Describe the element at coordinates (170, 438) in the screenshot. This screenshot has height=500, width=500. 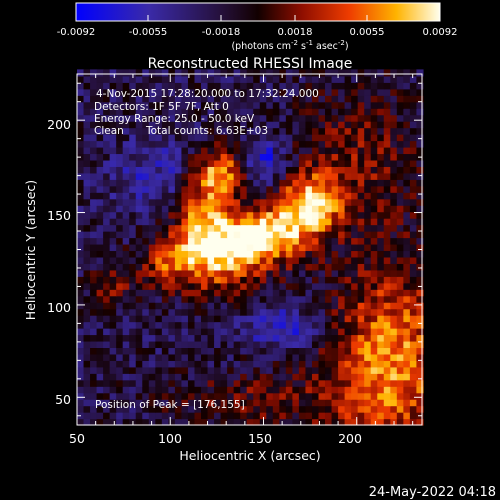
I see `x-tick-label: 100` at that location.